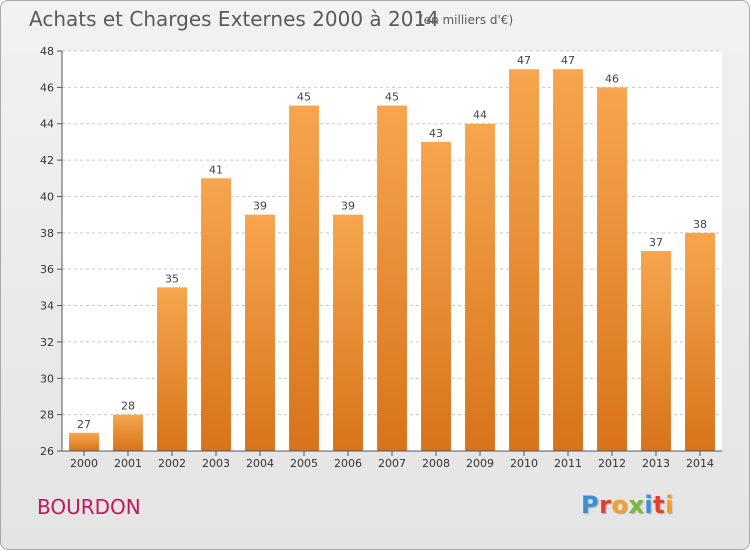 Image resolution: width=750 pixels, height=550 pixels. What do you see at coordinates (47, 124) in the screenshot?
I see `y-tick-label: 44` at bounding box center [47, 124].